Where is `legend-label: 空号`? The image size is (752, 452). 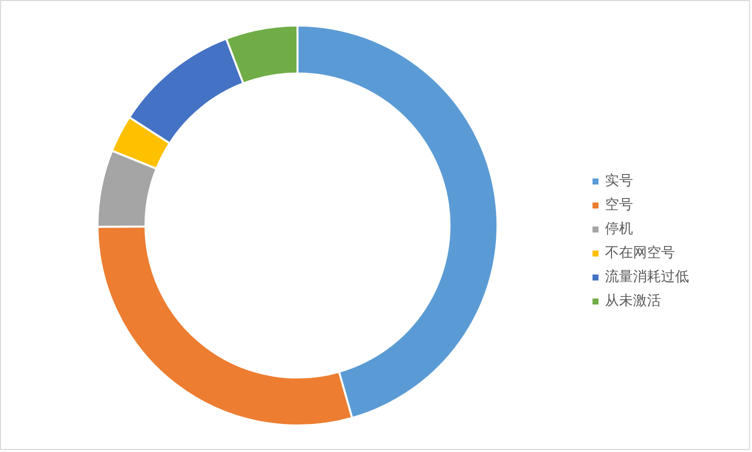
legend-label: 空号 is located at coordinates (619, 205).